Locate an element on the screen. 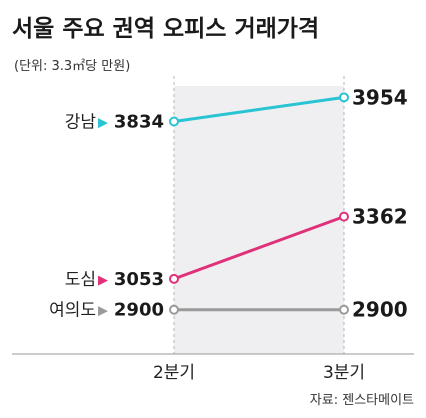 The height and width of the screenshot is (418, 426). x-tick-label: 3분기 is located at coordinates (344, 373).